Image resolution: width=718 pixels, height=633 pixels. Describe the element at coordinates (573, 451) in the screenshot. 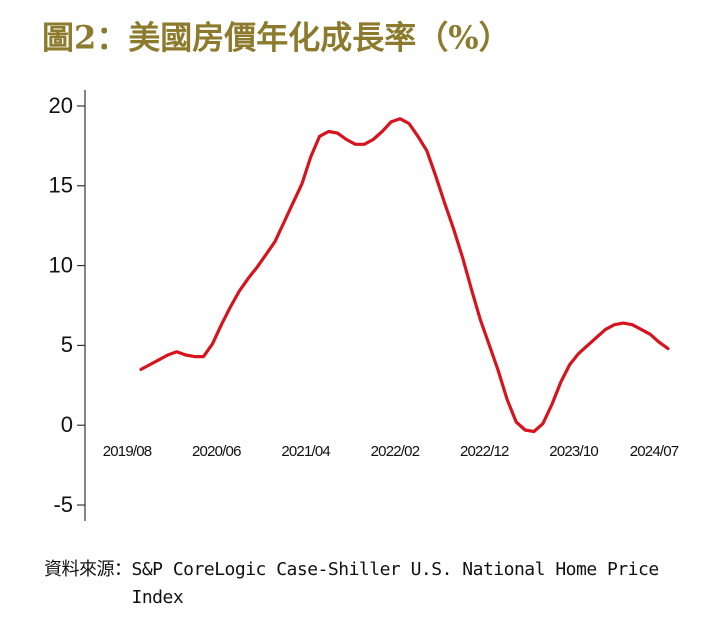

I see `x-tick-label: 2023/10` at that location.